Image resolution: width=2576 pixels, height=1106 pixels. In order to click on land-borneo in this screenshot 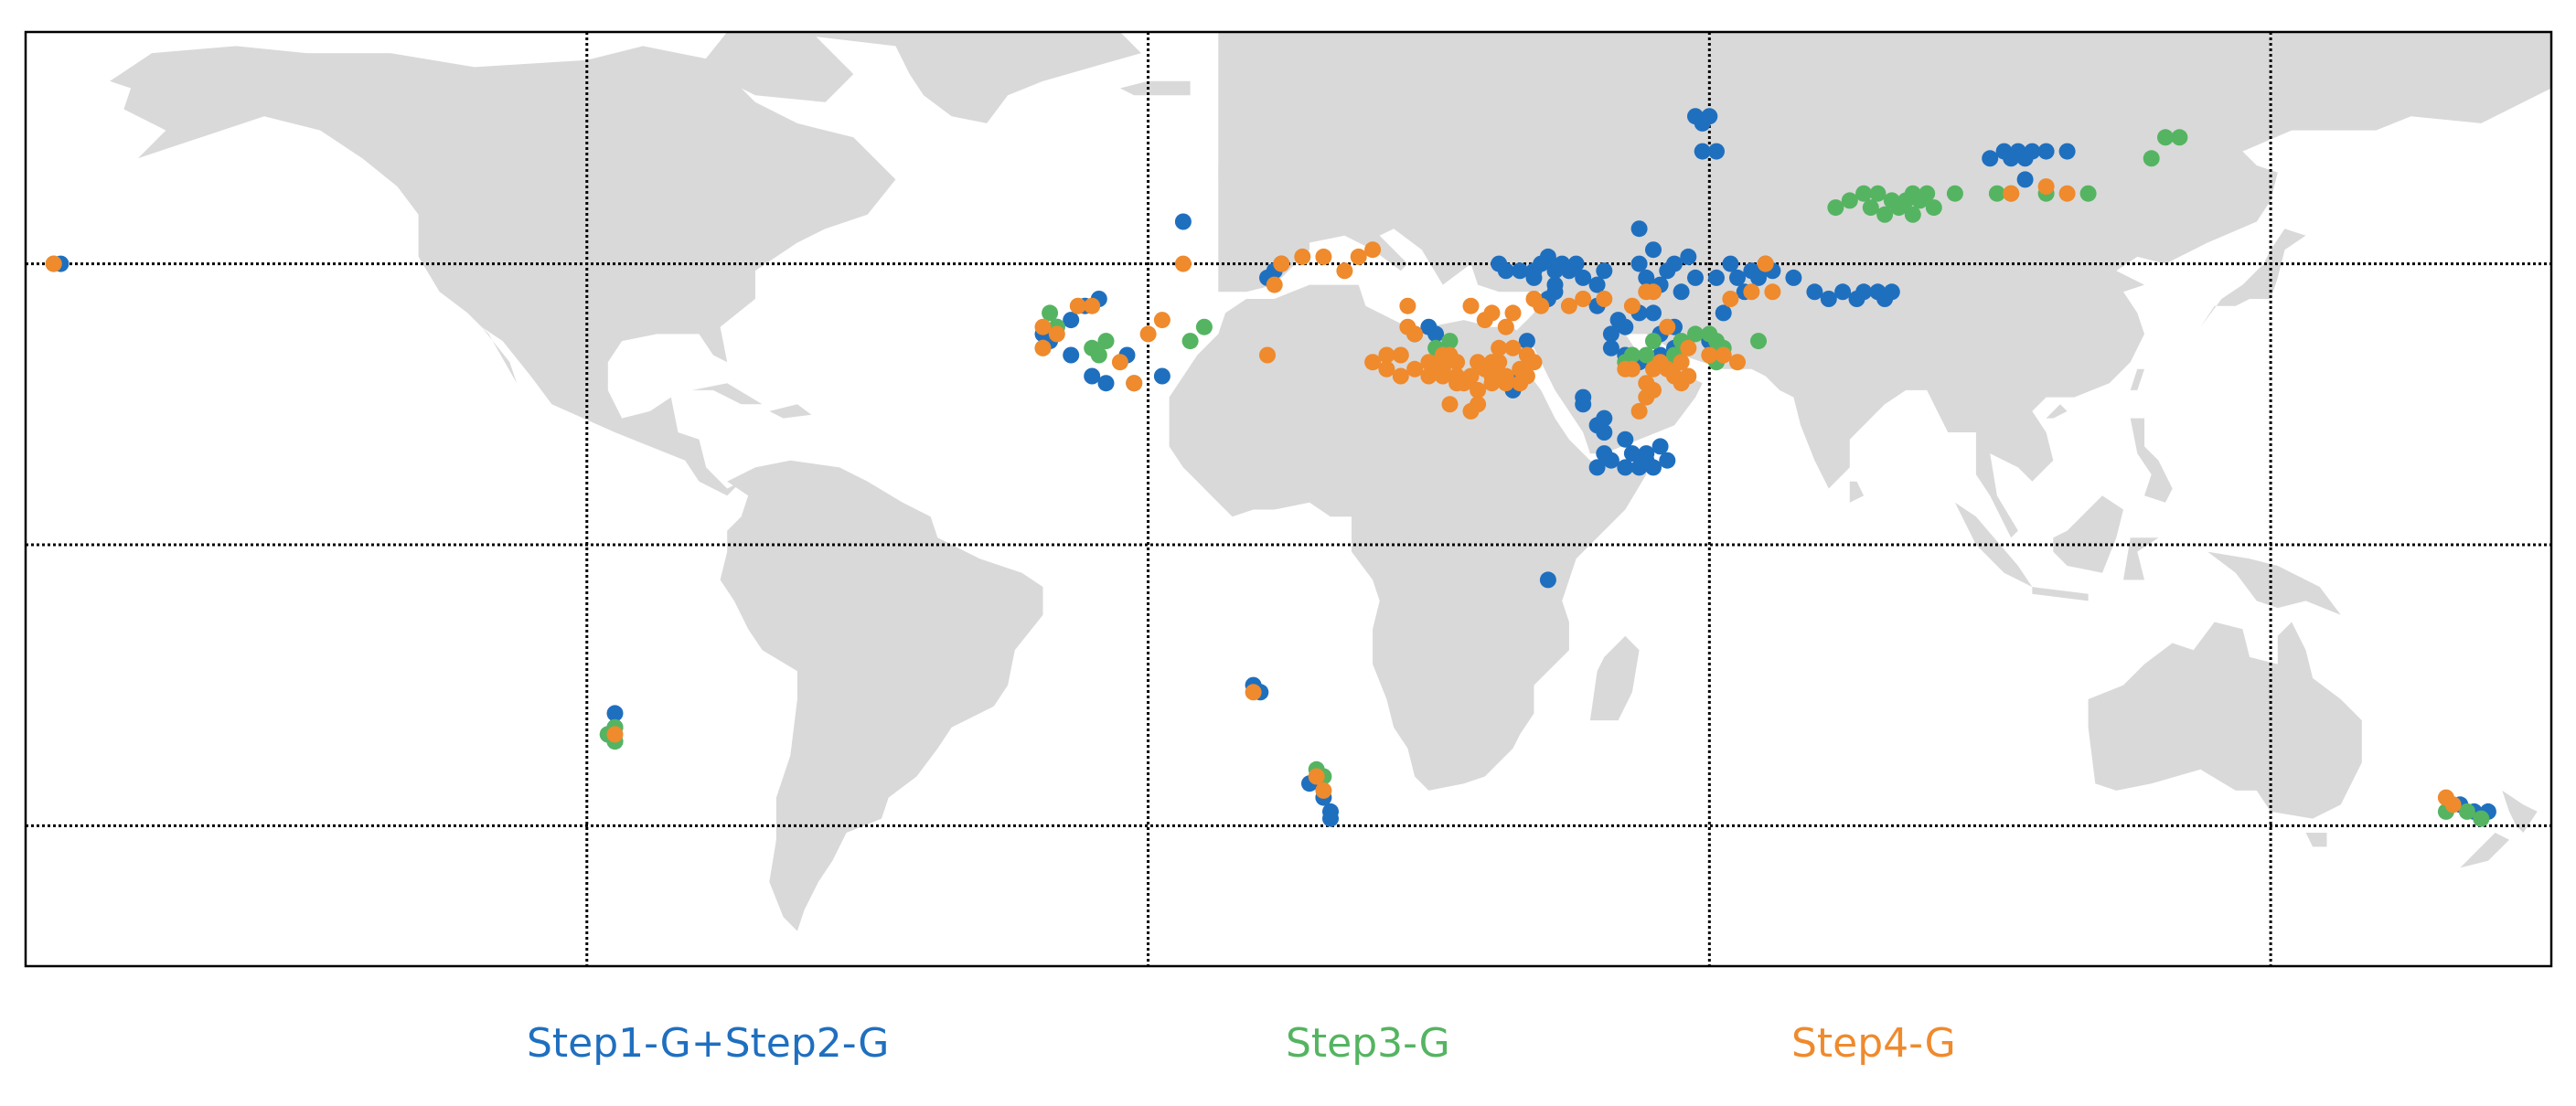, I will do `click(2088, 534)`.